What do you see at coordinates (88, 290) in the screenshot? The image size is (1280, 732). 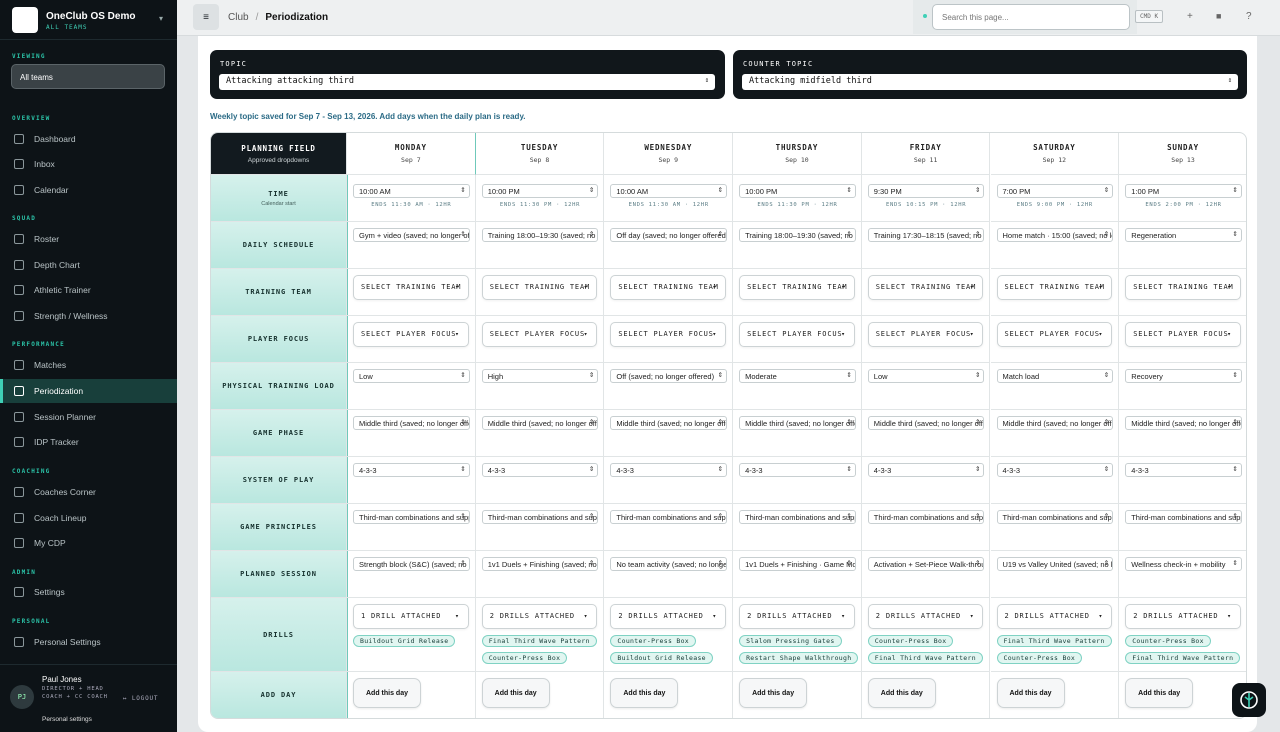 I see `sidebar-item-athletic-trainer: Athletic Trainer` at bounding box center [88, 290].